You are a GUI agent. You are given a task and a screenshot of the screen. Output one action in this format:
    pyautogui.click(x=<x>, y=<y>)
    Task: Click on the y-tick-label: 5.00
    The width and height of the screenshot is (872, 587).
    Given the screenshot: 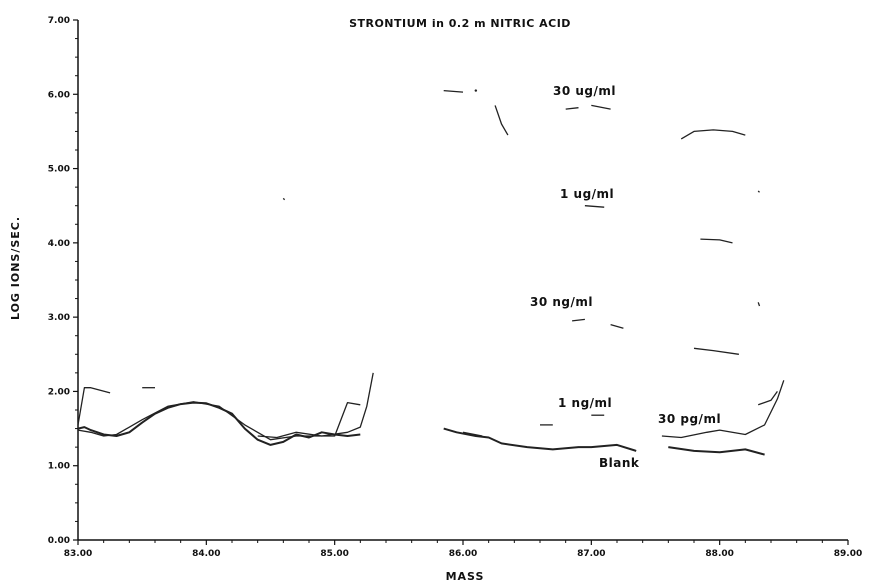 What is the action you would take?
    pyautogui.click(x=59, y=170)
    